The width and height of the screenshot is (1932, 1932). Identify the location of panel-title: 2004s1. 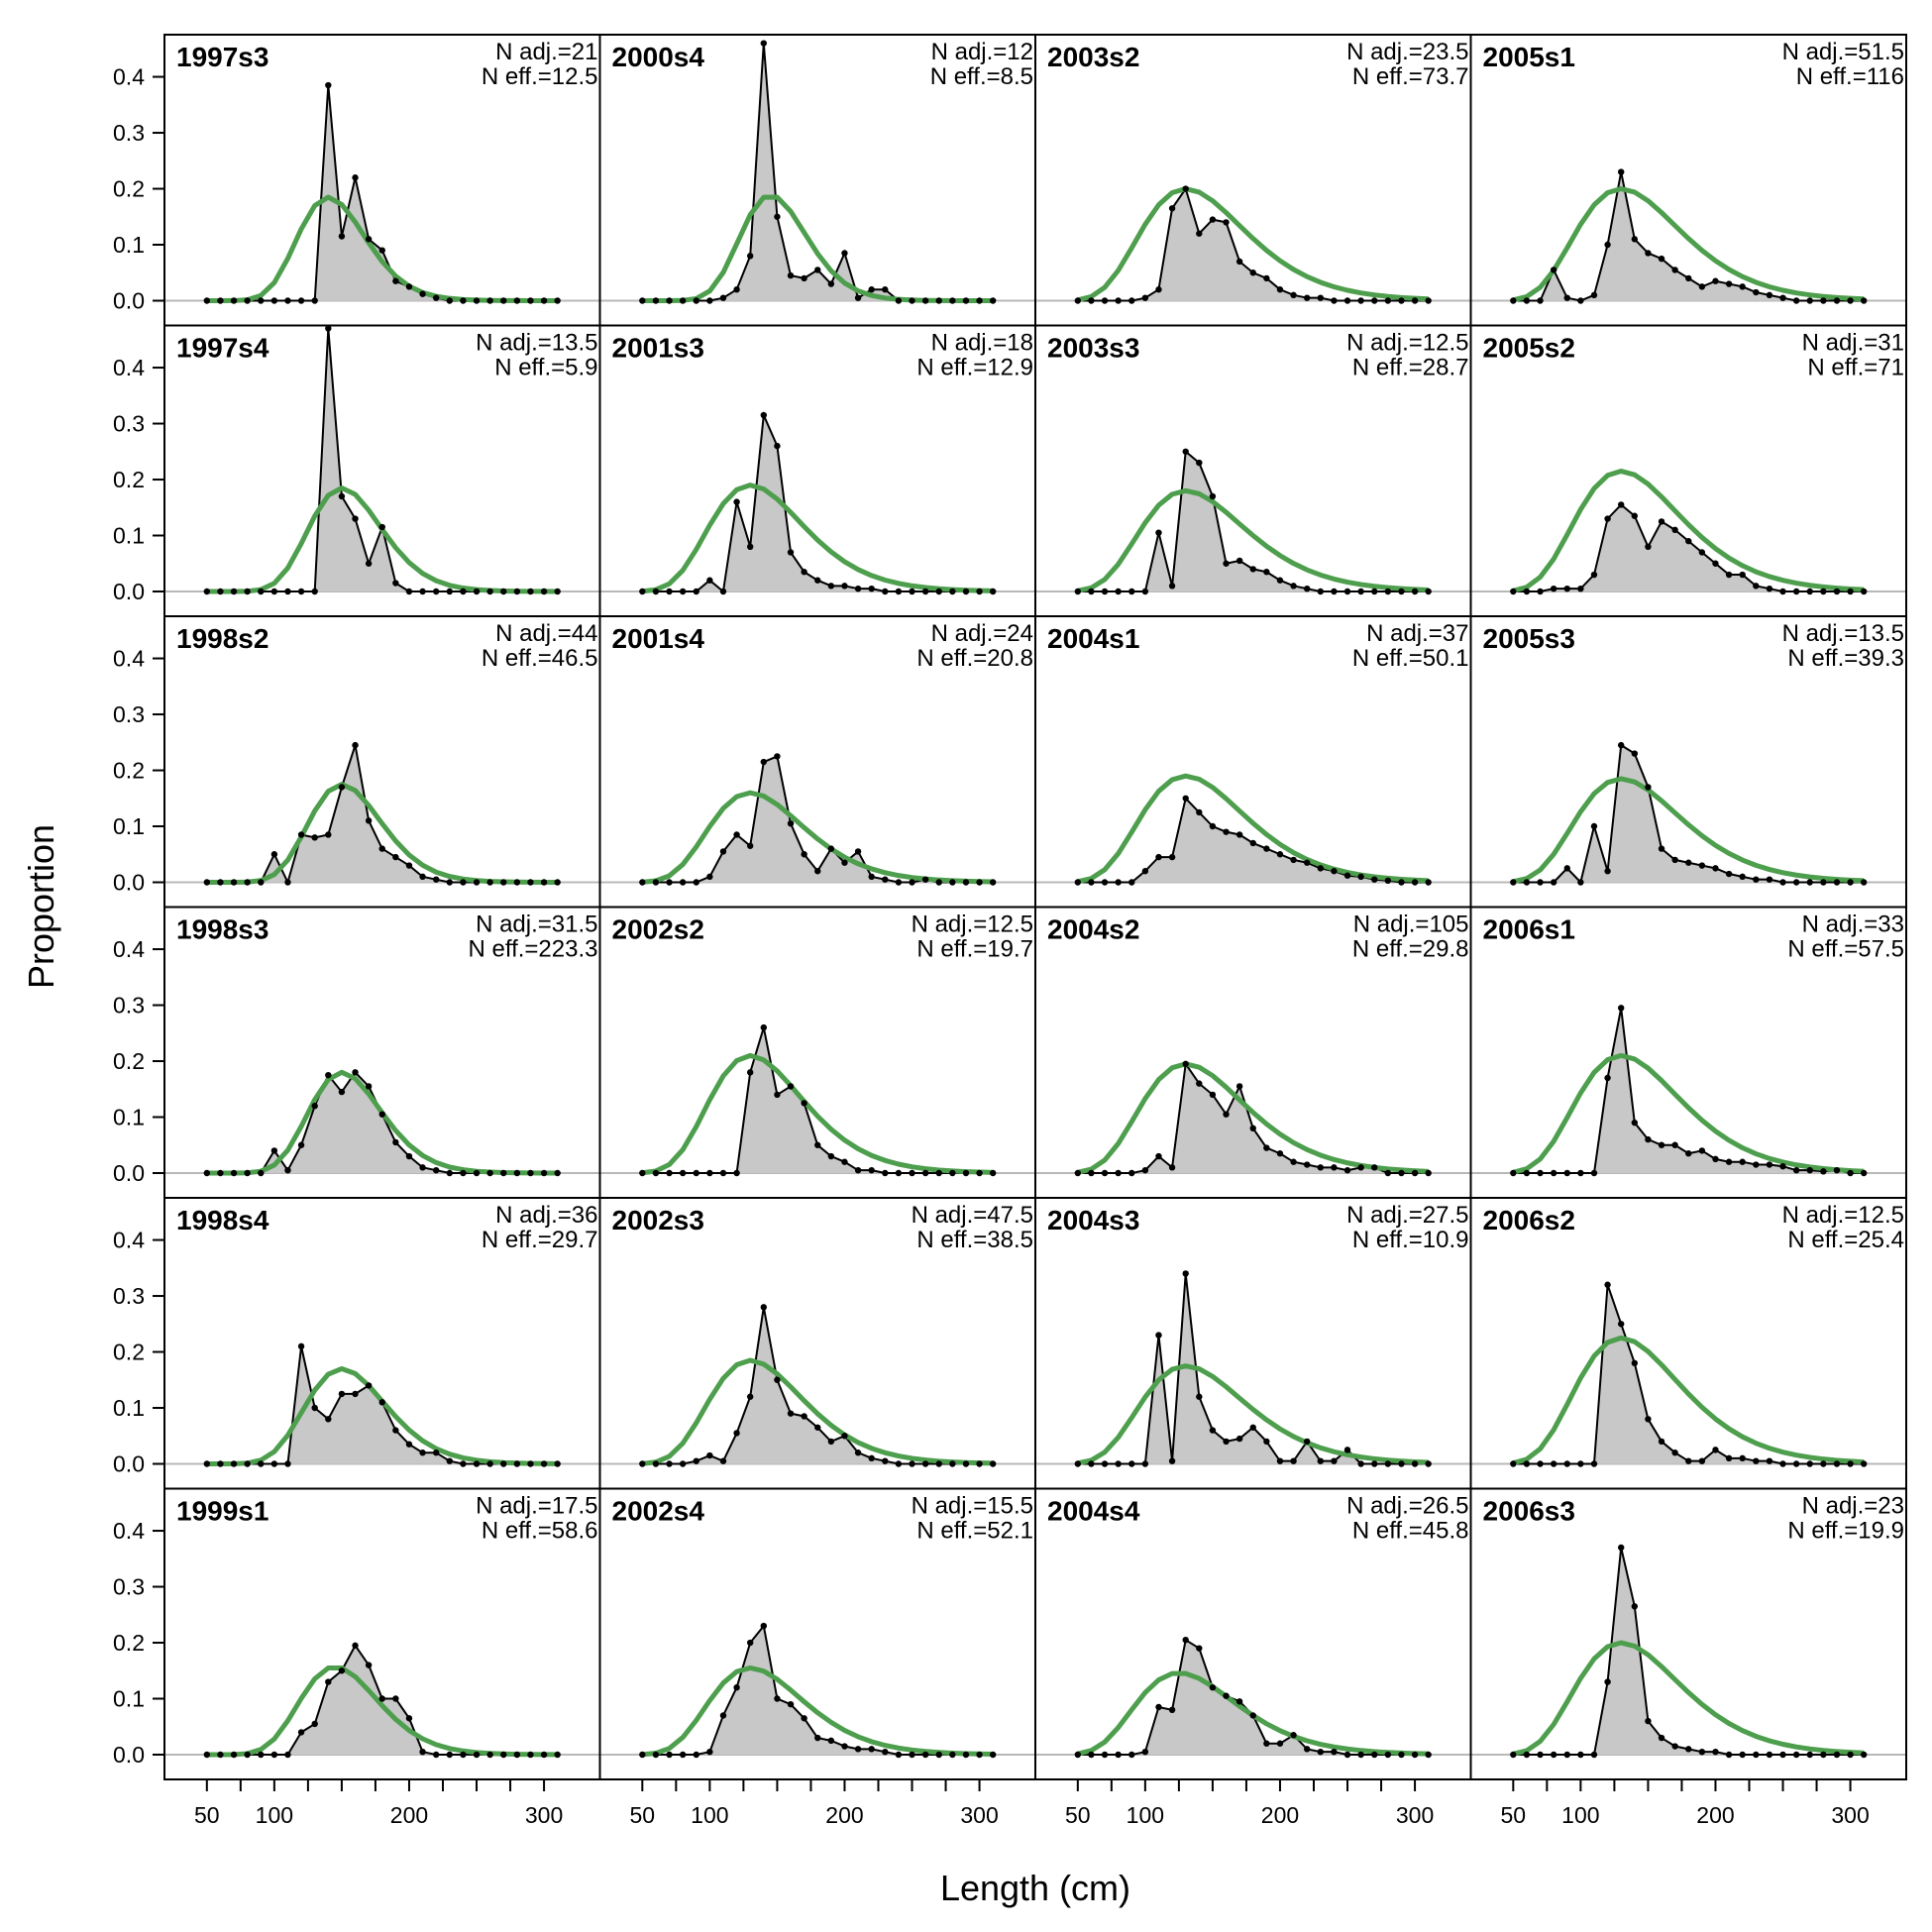
(1093, 638).